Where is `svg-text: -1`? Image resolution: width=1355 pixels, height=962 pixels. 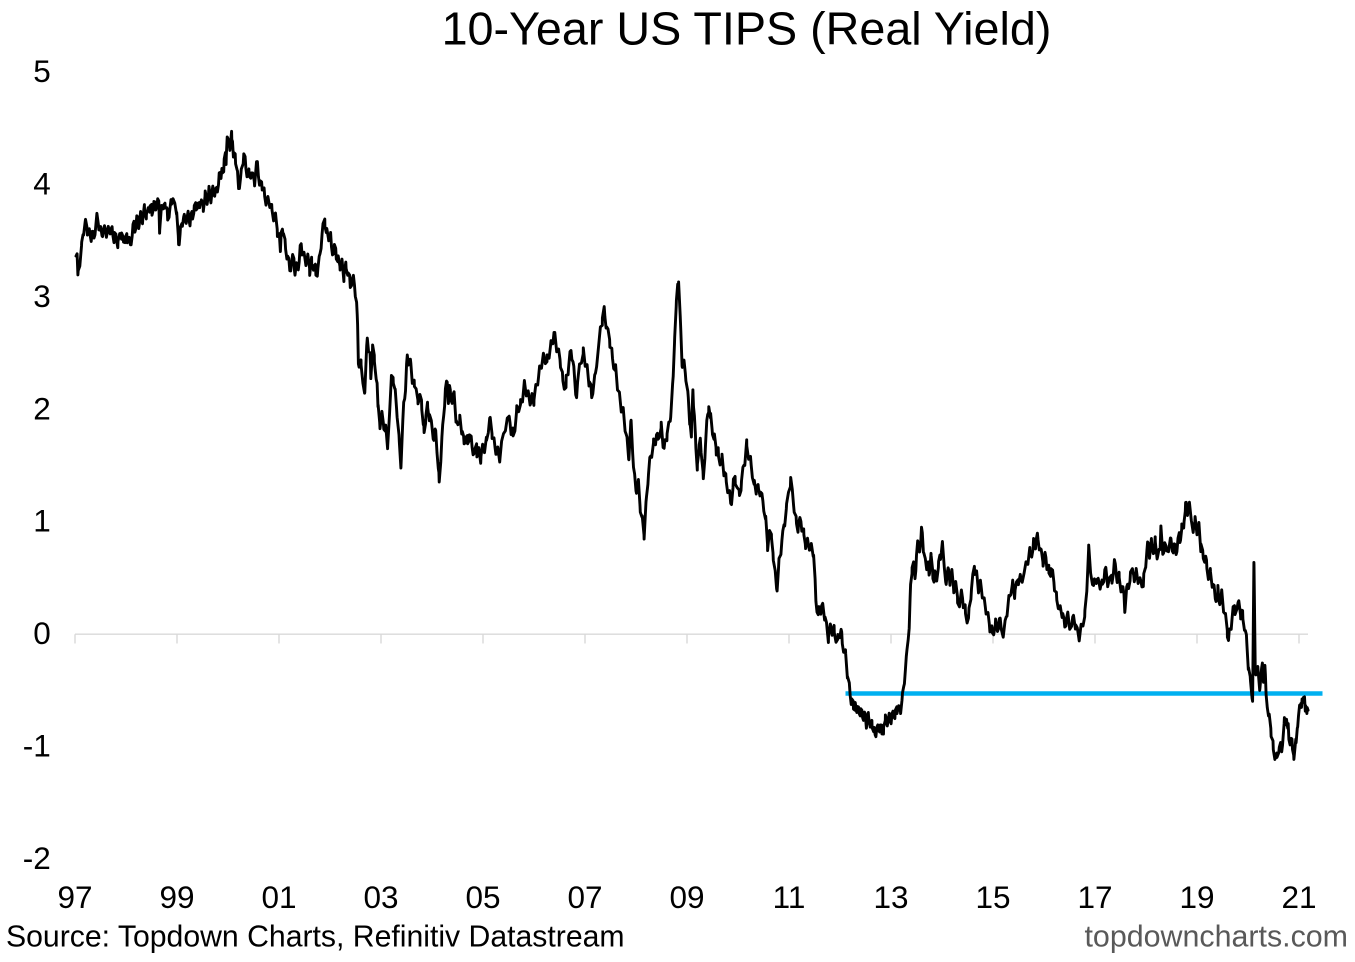 svg-text: -1 is located at coordinates (37, 746).